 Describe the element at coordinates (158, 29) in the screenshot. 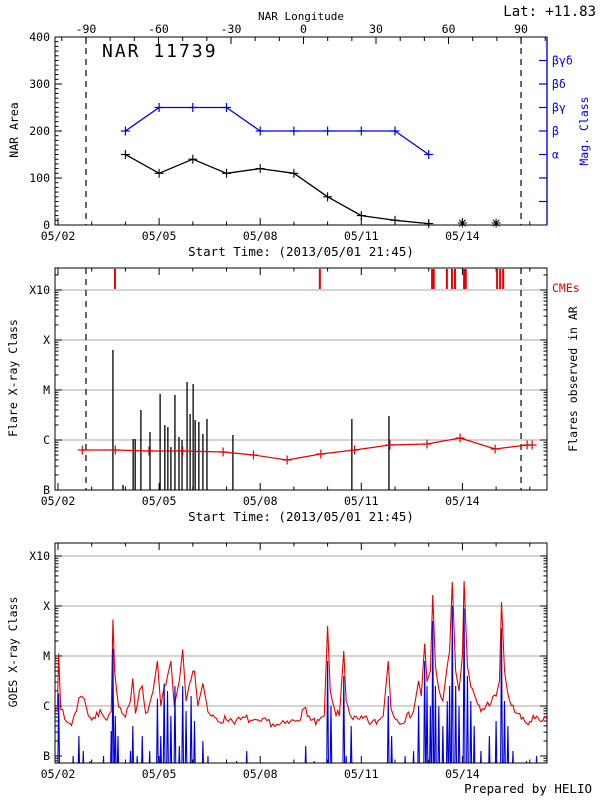

I see `svg-text: -60` at that location.